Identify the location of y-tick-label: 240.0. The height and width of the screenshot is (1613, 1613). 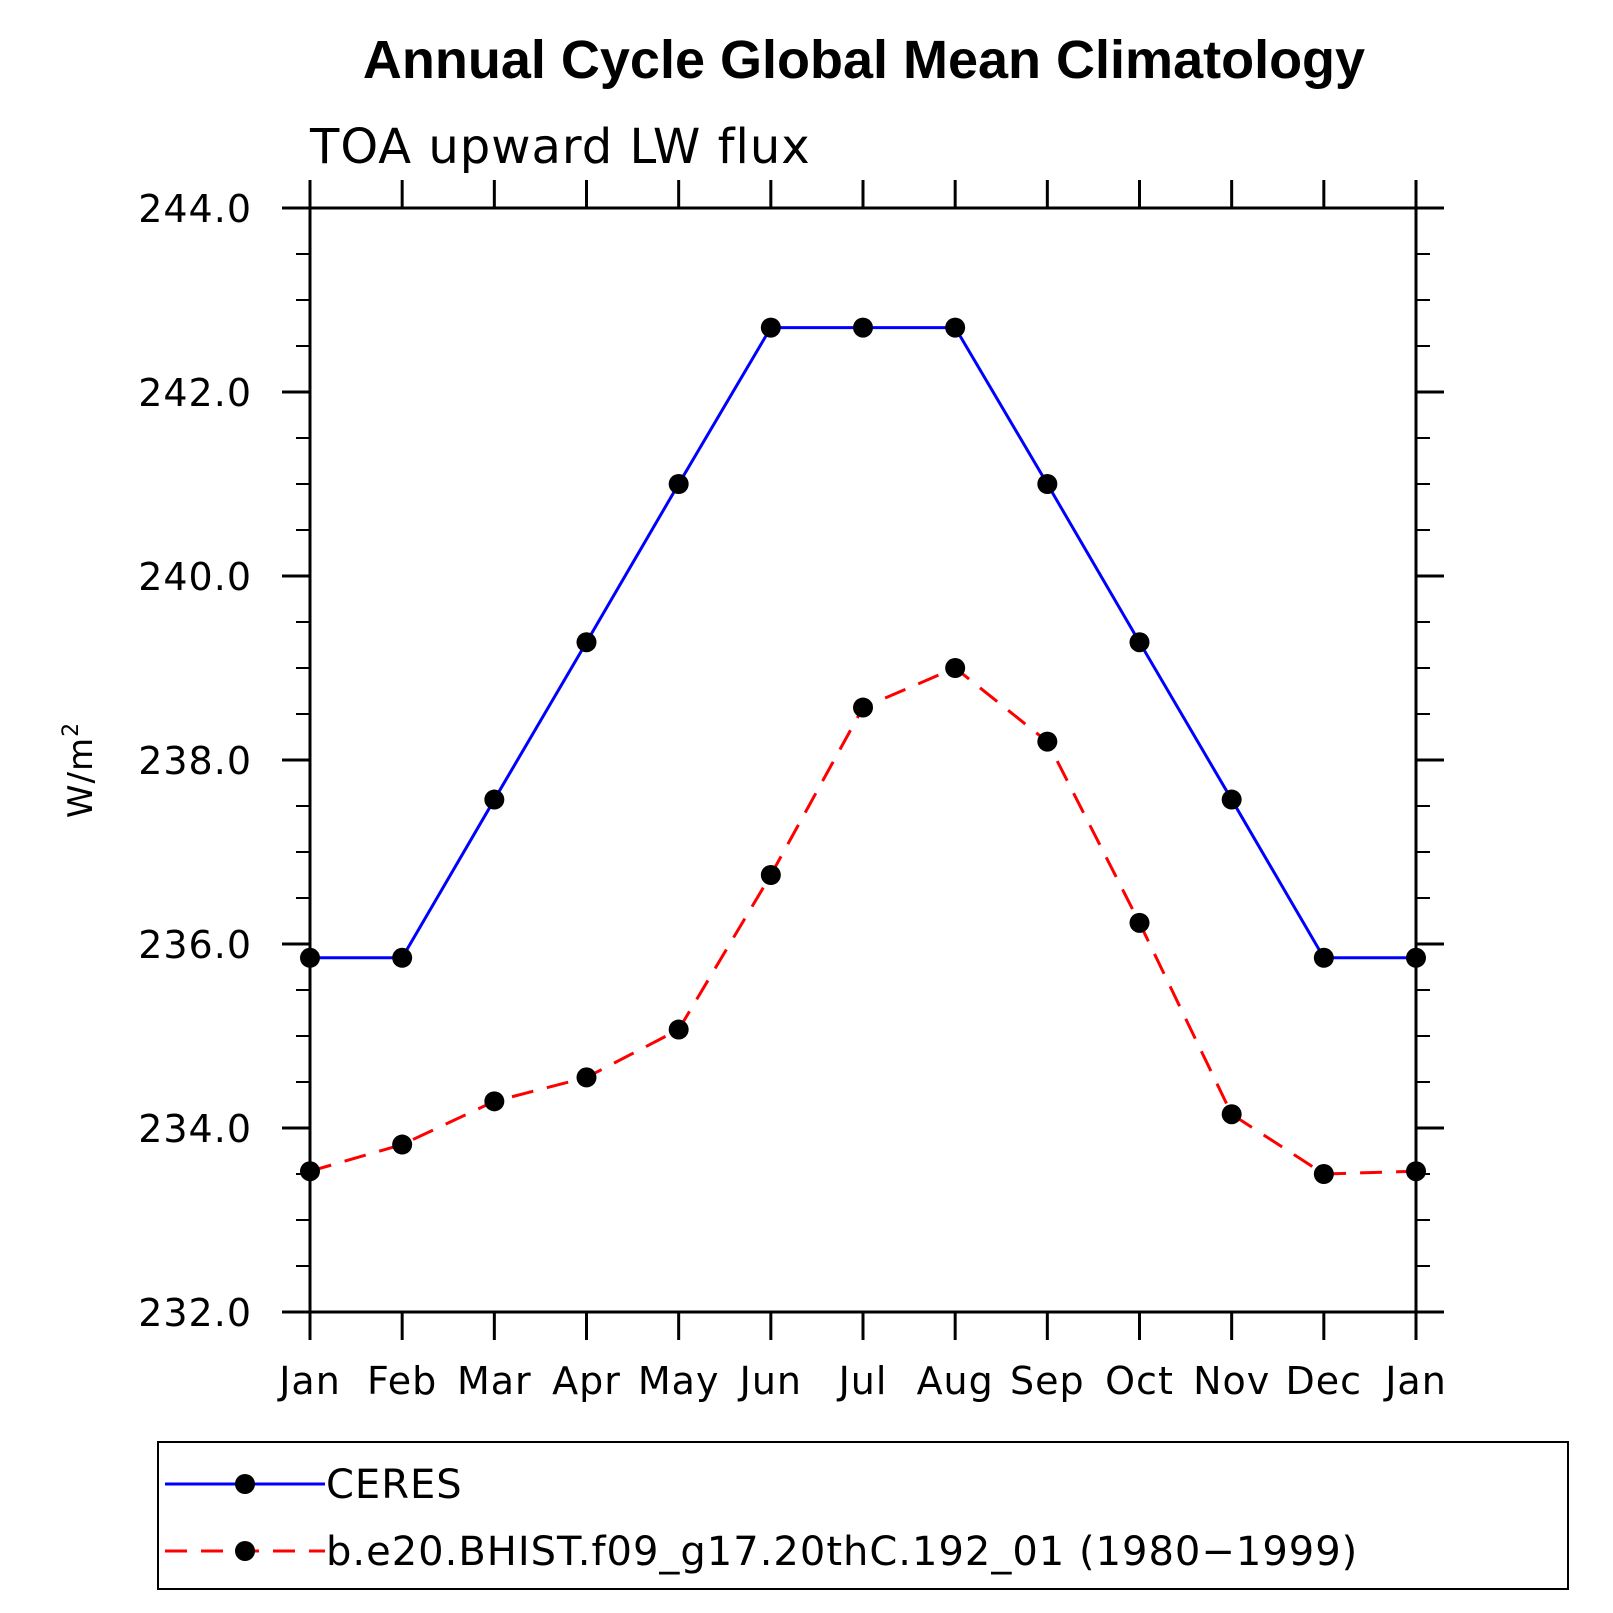
(195, 577).